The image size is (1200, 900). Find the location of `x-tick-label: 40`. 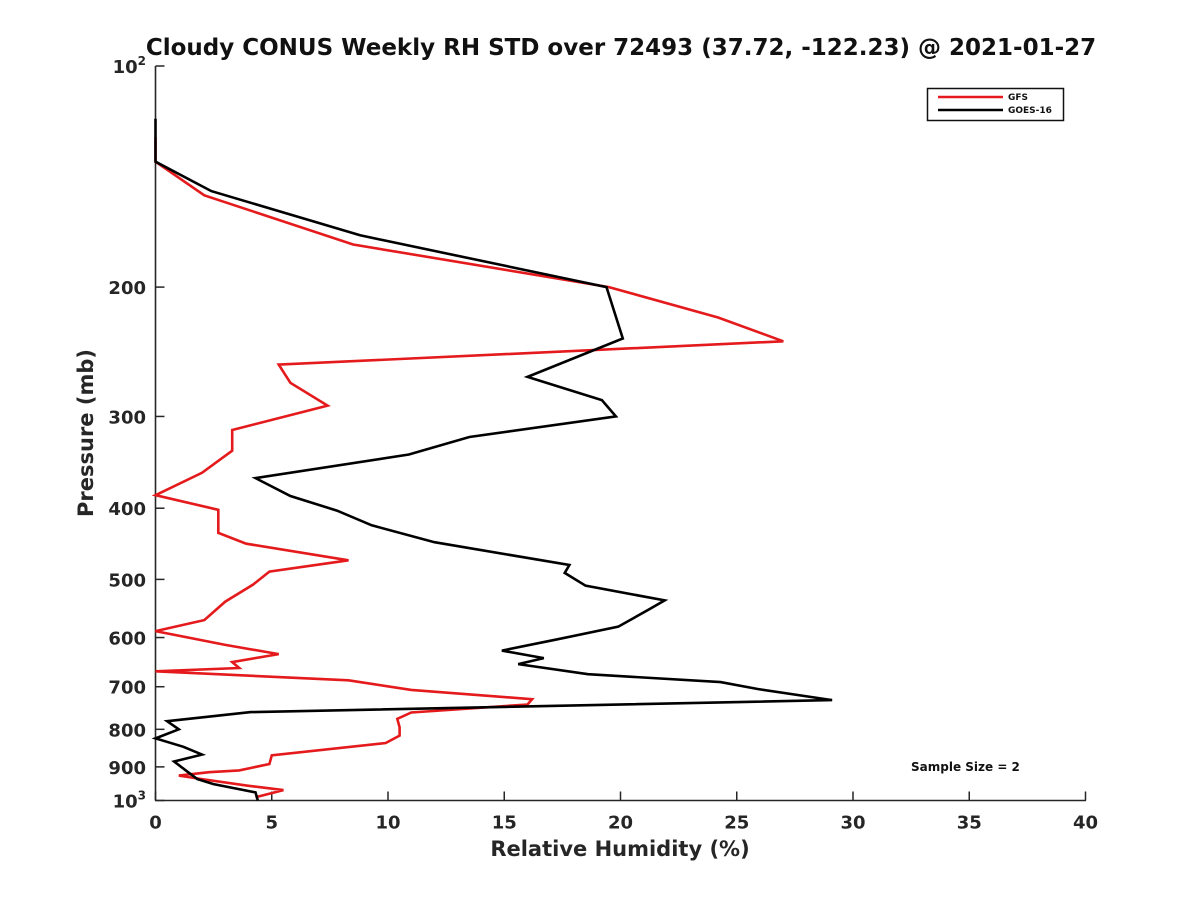

x-tick-label: 40 is located at coordinates (1085, 823).